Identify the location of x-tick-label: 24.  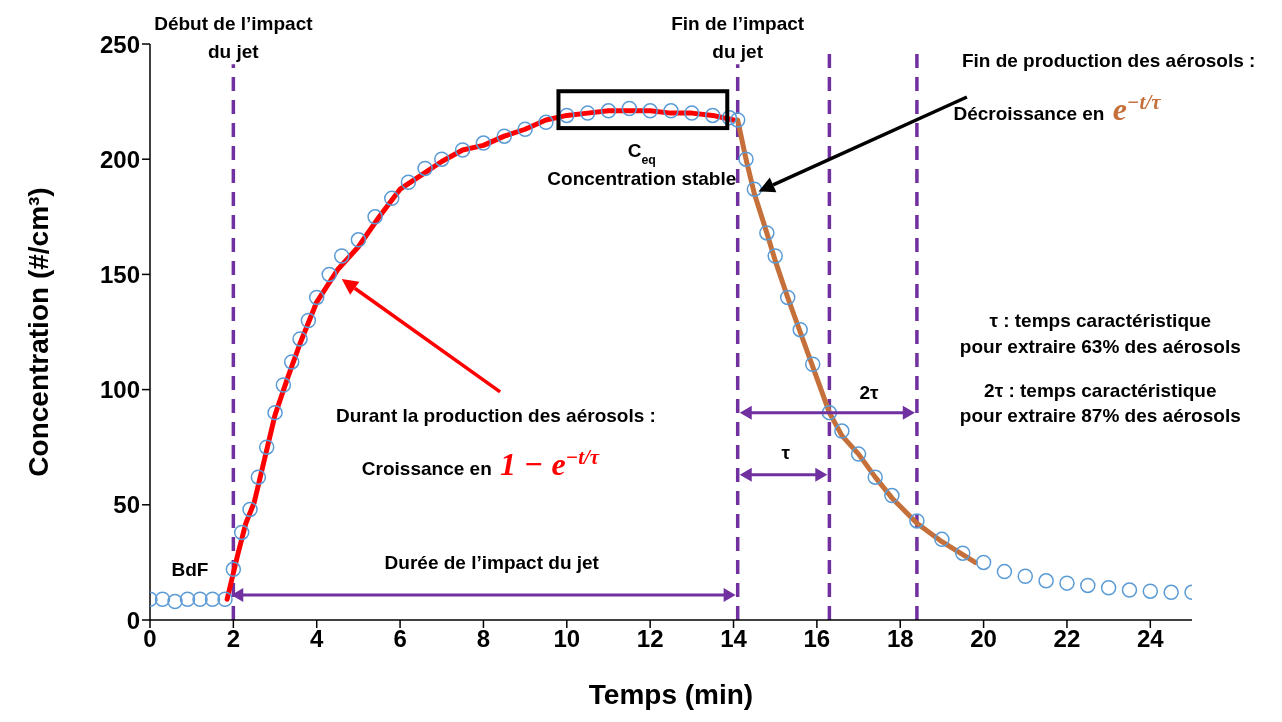
(1150, 639).